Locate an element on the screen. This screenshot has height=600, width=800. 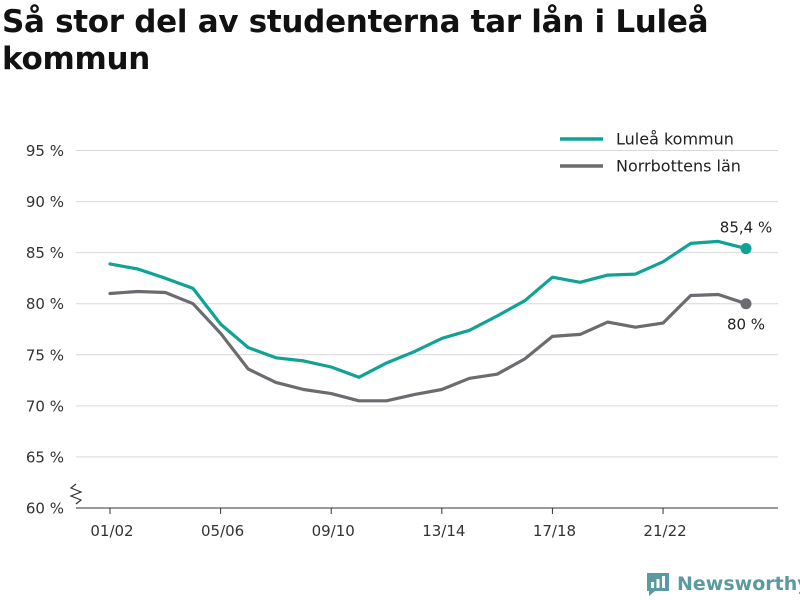
y-tick-label: 60 % is located at coordinates (45, 509).